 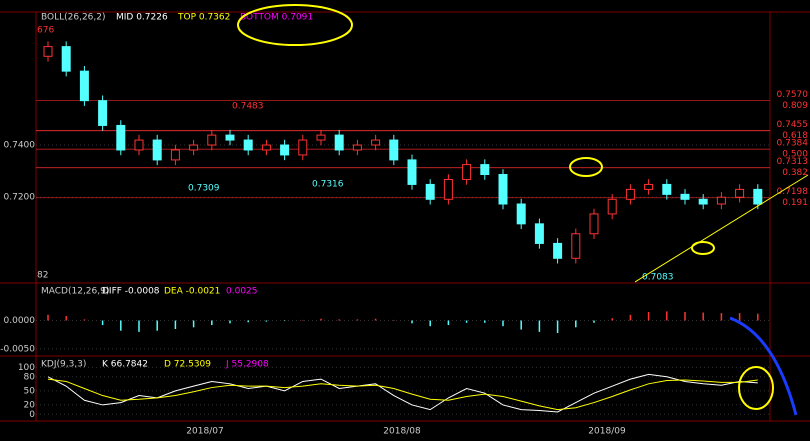 I want to click on indicator-value: J 55.2908, so click(x=247, y=365).